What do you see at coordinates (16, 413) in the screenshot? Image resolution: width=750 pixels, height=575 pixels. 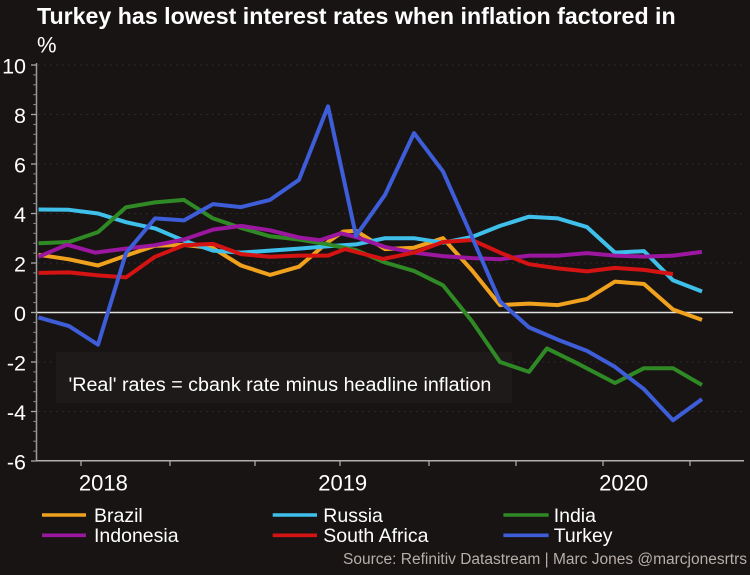 I see `svg-text: -4` at bounding box center [16, 413].